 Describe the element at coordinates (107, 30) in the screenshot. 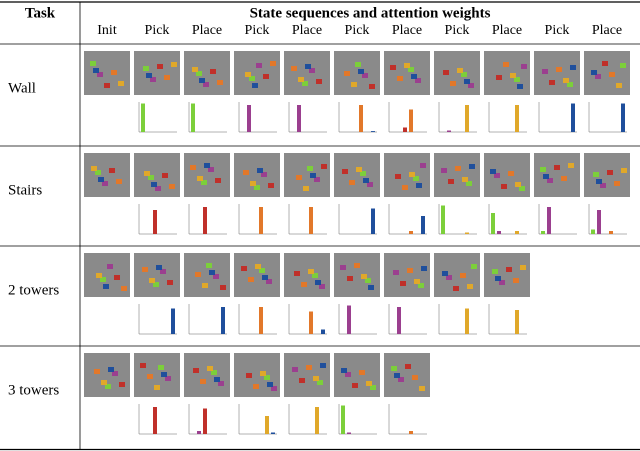

I see `step-label: Init` at that location.